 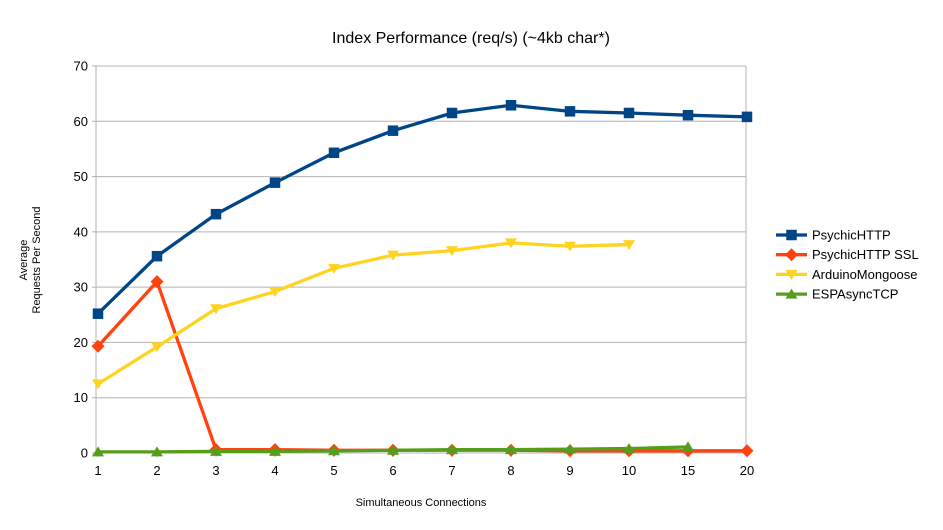 I want to click on x-tick-label: 8, so click(x=510, y=470).